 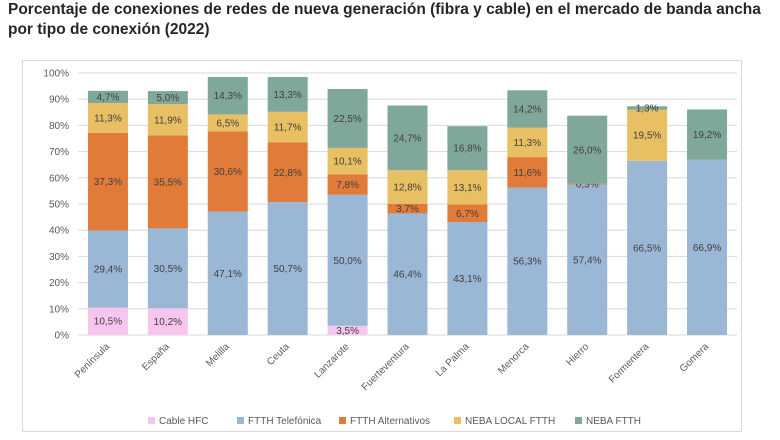 I want to click on data-label: 13,3%, so click(x=288, y=95).